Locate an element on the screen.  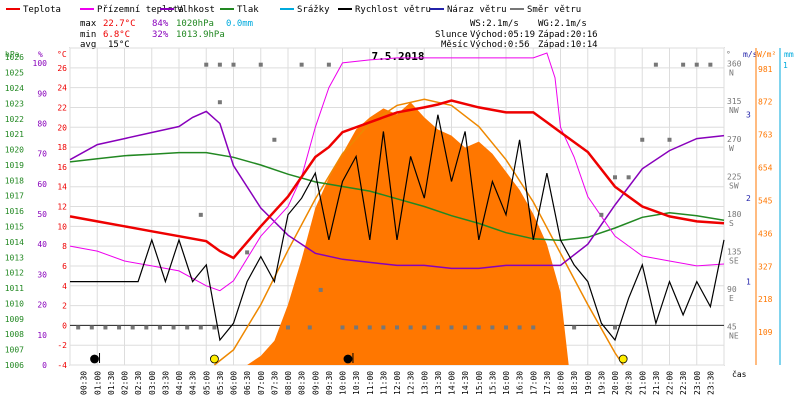
pct-tick-label: 60 is located at coordinates (42, 184).